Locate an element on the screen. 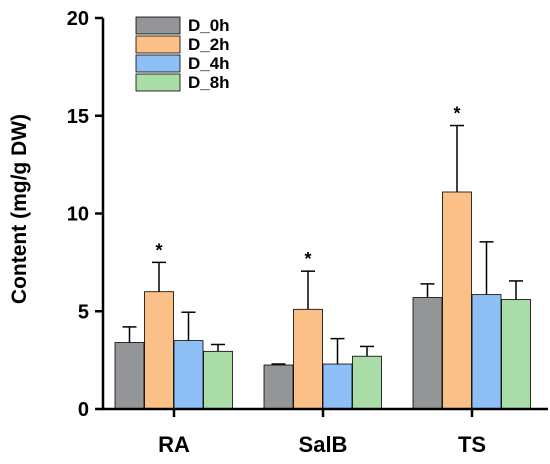 The width and height of the screenshot is (550, 464). bar-ra-d_4h is located at coordinates (188, 375).